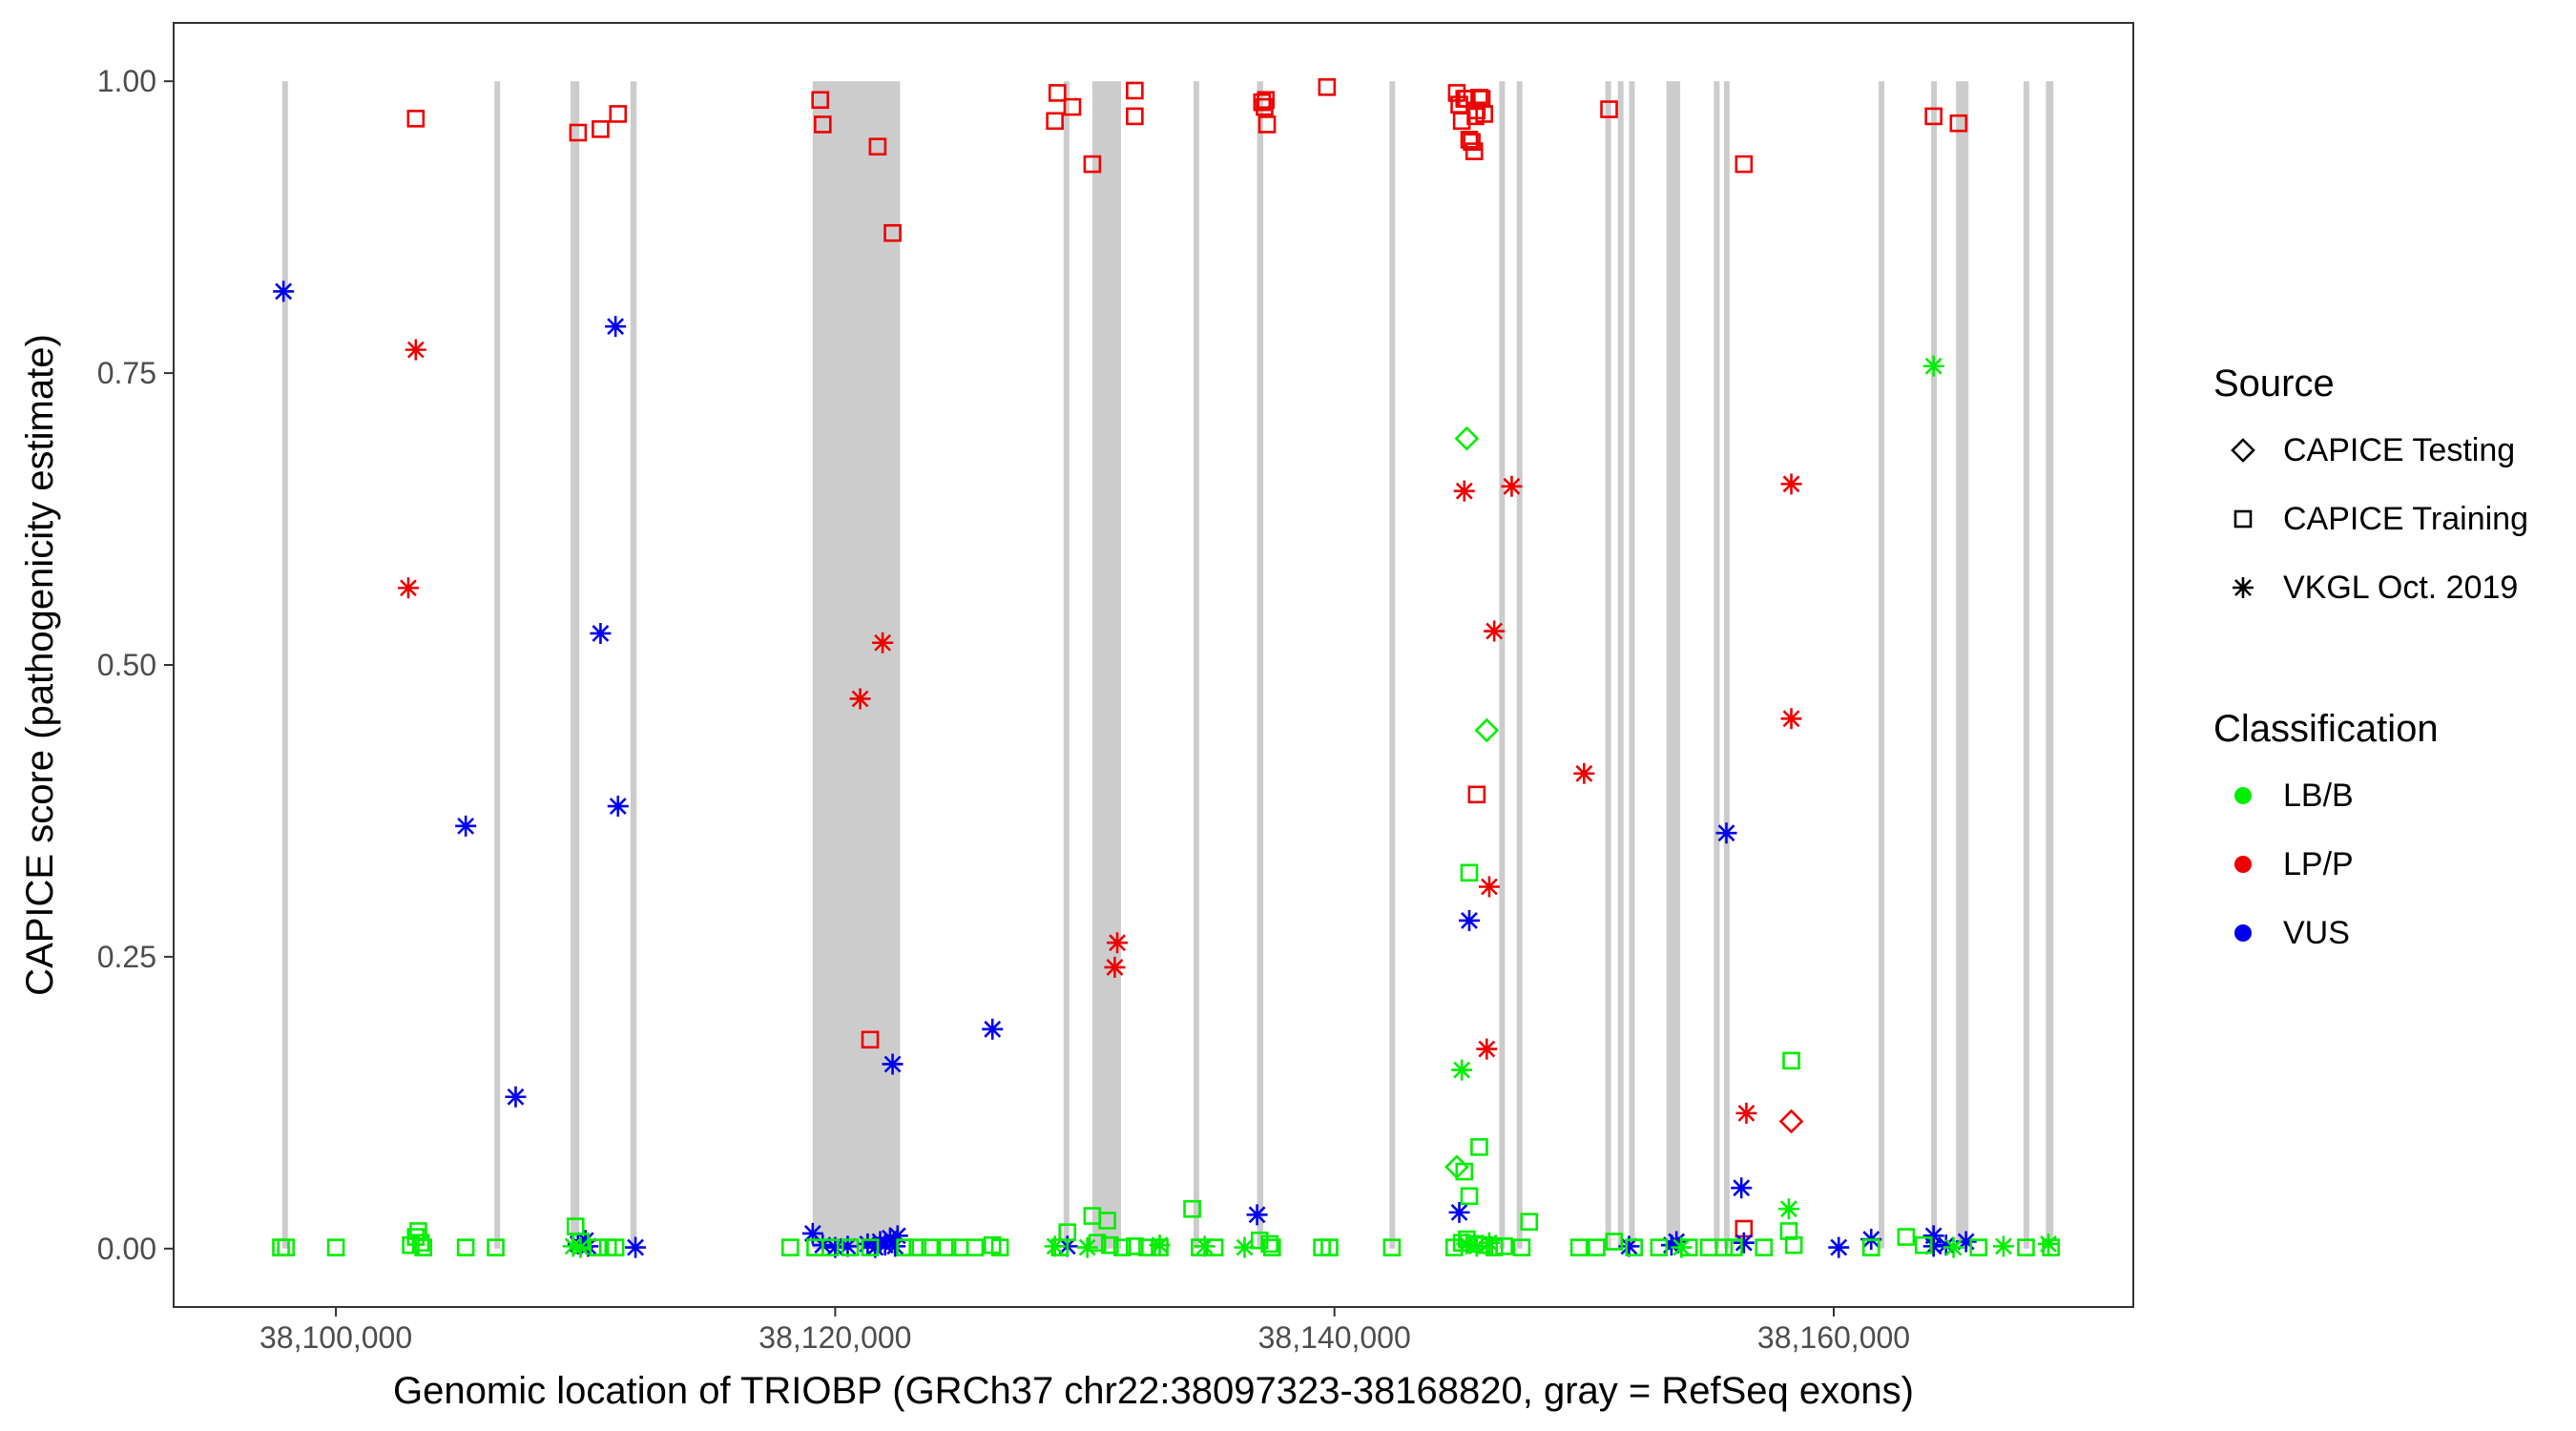 The height and width of the screenshot is (1431, 2576). I want to click on legend-source-title: Source, so click(2274, 383).